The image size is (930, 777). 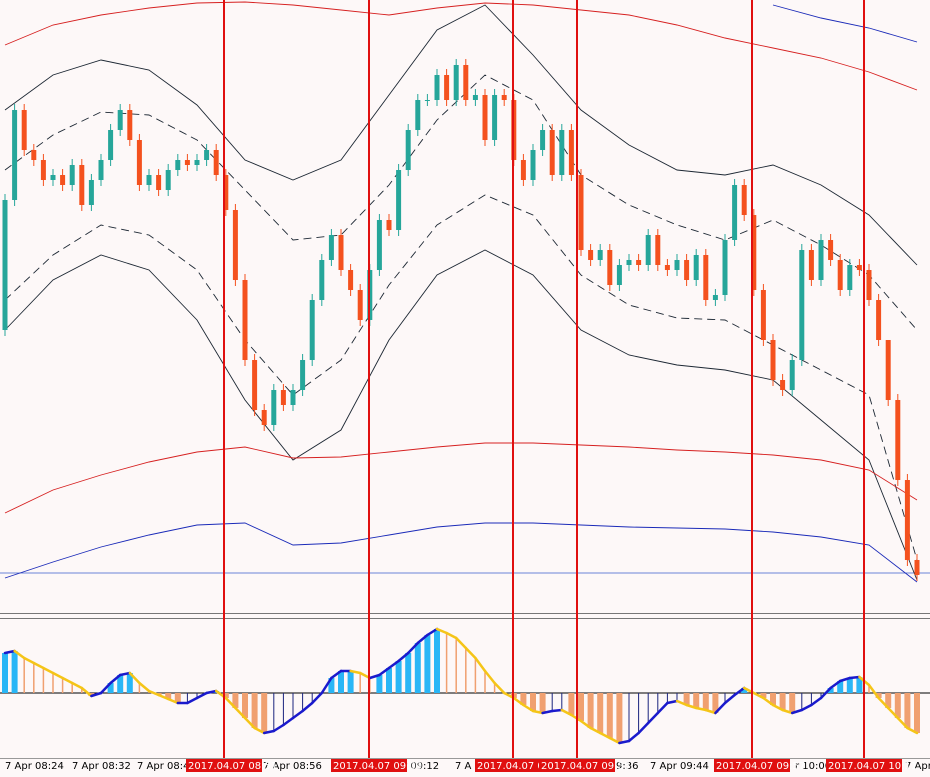 What do you see at coordinates (101, 766) in the screenshot?
I see `x-tick-label: 7 Apr 08:32` at bounding box center [101, 766].